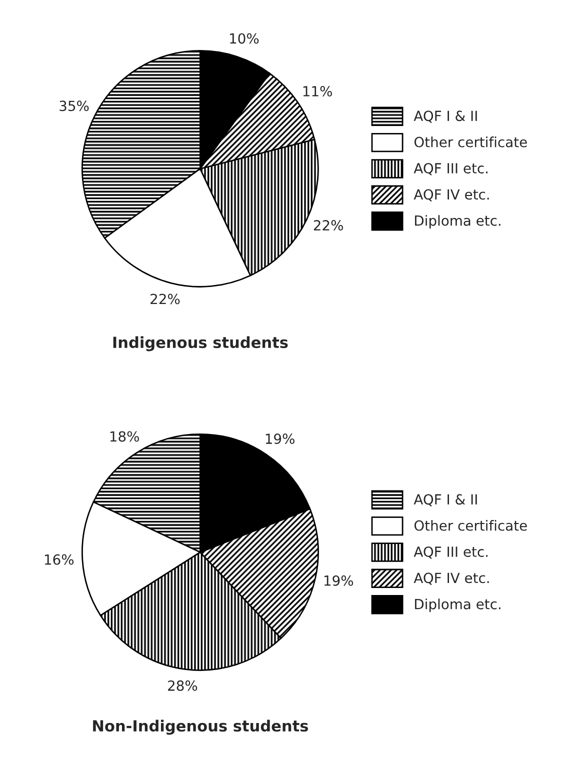 Image resolution: width=572 pixels, height=767 pixels. Describe the element at coordinates (59, 559) in the screenshot. I see `data-label: 16%` at that location.